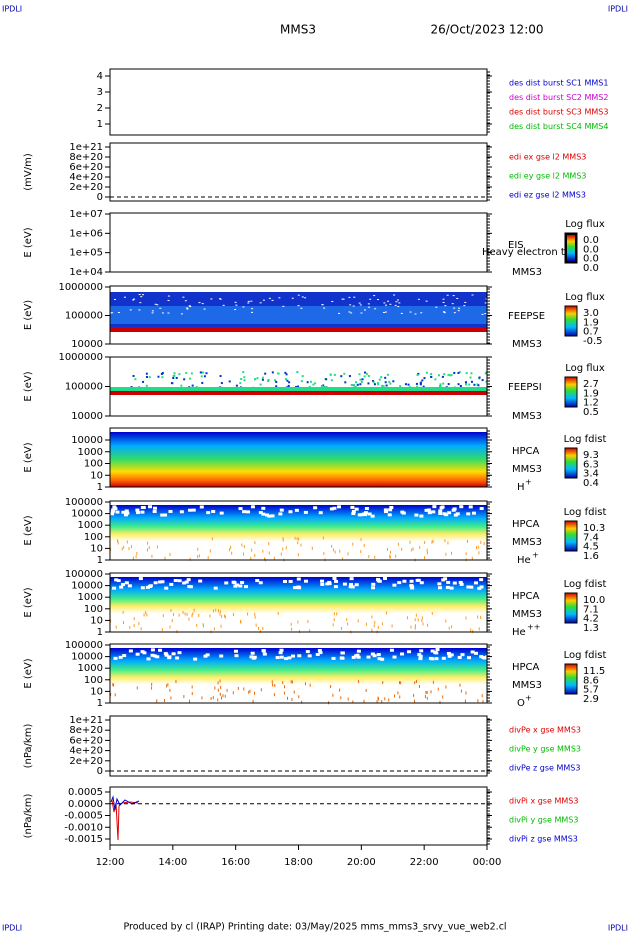 This screenshot has height=934, width=630. What do you see at coordinates (591, 313) in the screenshot?
I see `colorbar-tick-label: 3.0` at bounding box center [591, 313].